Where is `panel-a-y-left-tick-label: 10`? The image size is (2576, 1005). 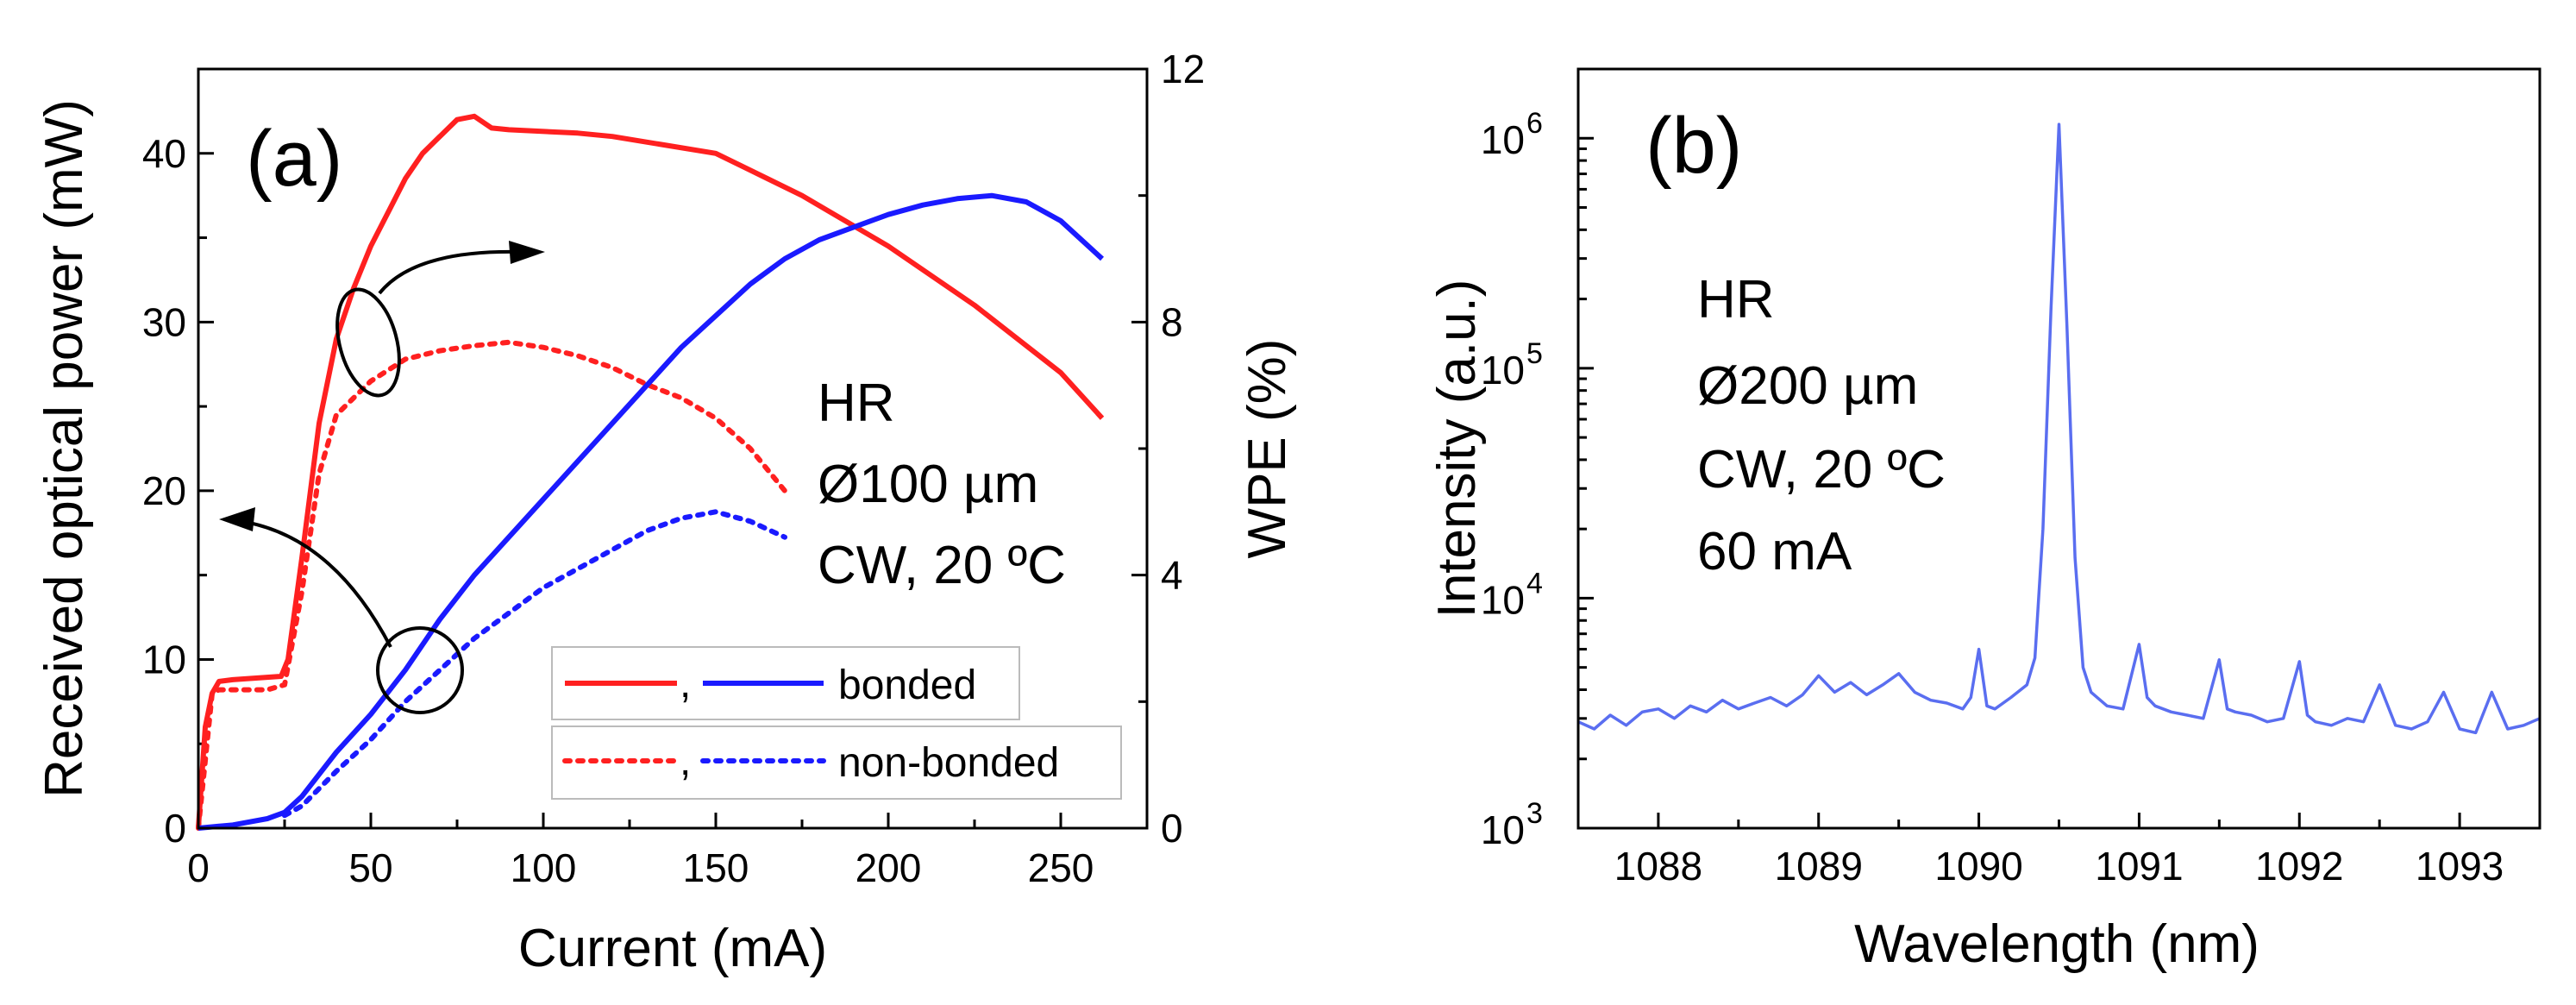
panel-a-y-left-tick-label: 10 is located at coordinates (164, 659).